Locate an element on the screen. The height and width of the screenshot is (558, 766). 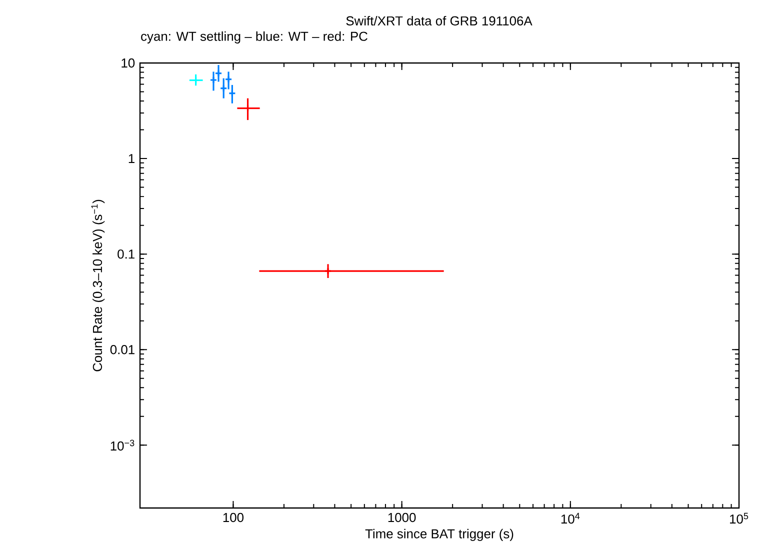
y-tick-label: 0.01 is located at coordinates (122, 349).